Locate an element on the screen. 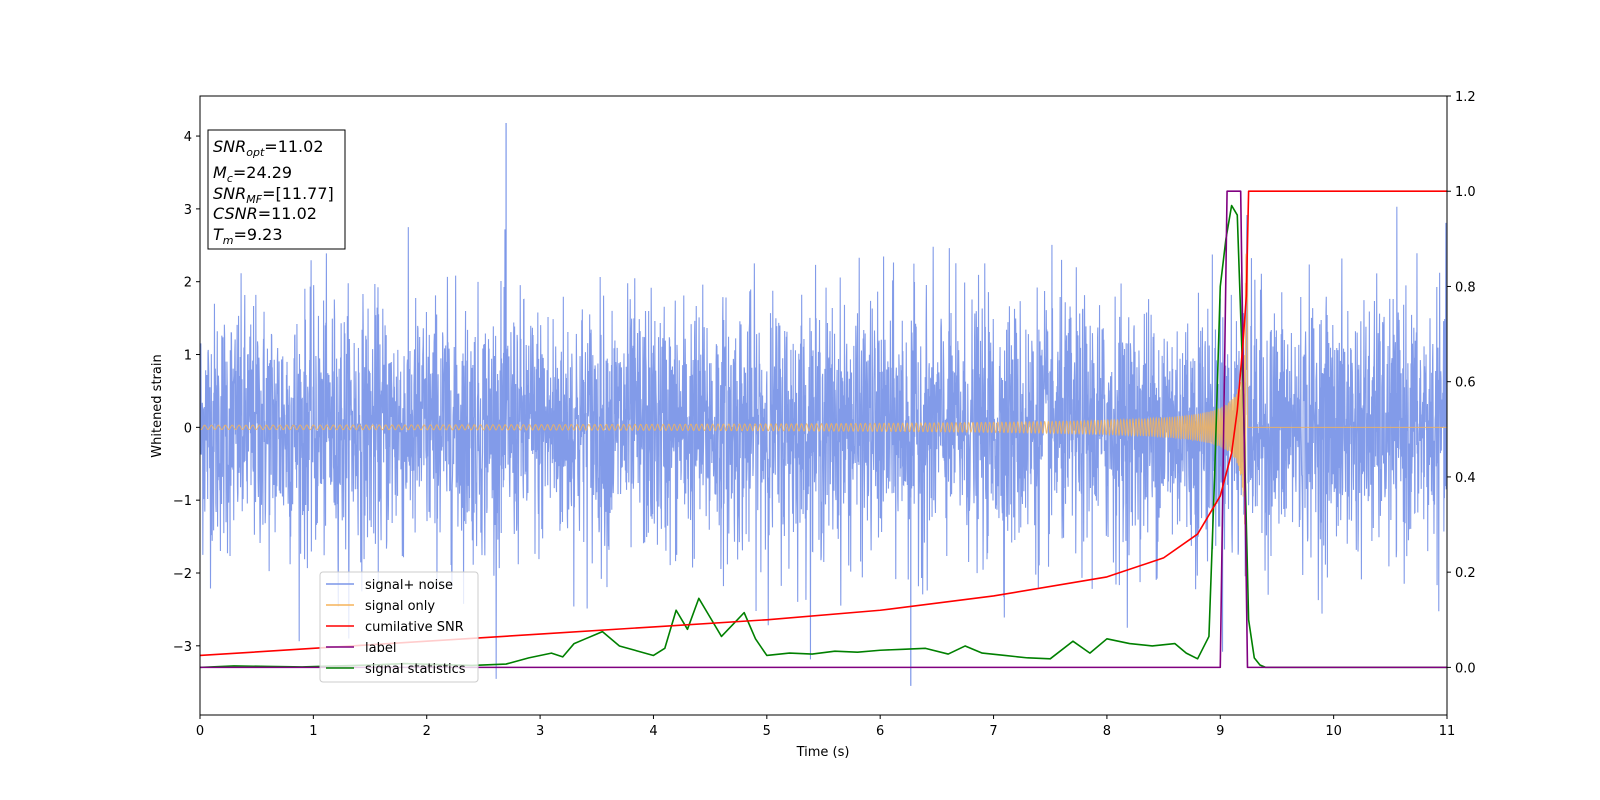  x-tick-label: 1 is located at coordinates (313, 731).